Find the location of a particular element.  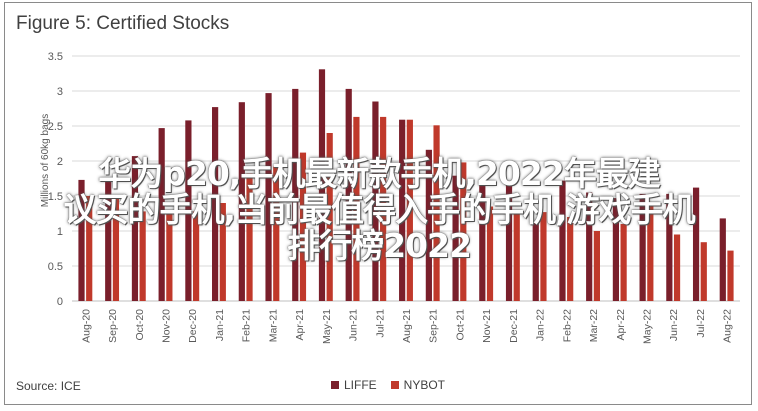

x-tick-label: Aug-20 is located at coordinates (86, 326).